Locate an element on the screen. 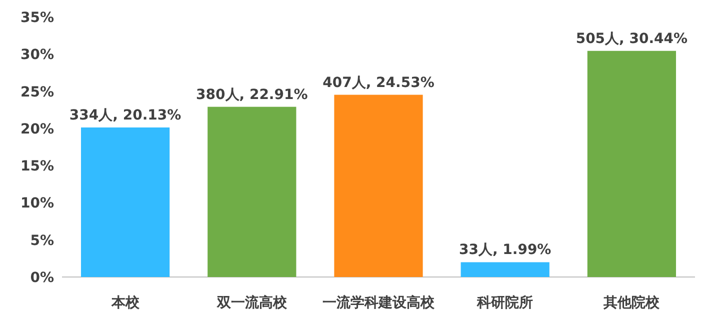 This screenshot has width=715, height=327. y-tick-label: 10% is located at coordinates (37, 204).